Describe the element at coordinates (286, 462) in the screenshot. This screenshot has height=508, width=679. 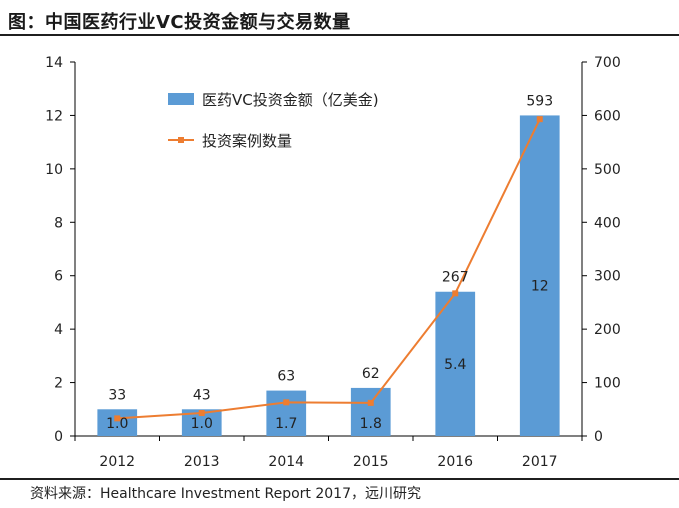
I see `x-tick-label: 2014` at that location.